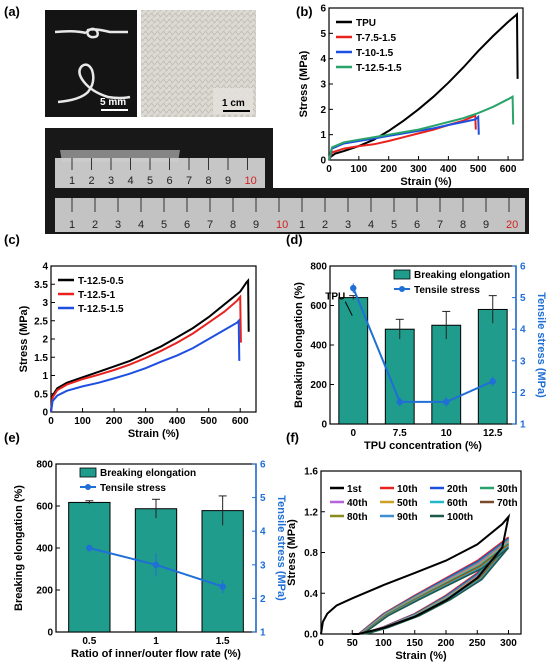 Image resolution: width=550 pixels, height=669 pixels. What do you see at coordinates (402, 274) in the screenshot?
I see `legend-swatch-bar` at bounding box center [402, 274].